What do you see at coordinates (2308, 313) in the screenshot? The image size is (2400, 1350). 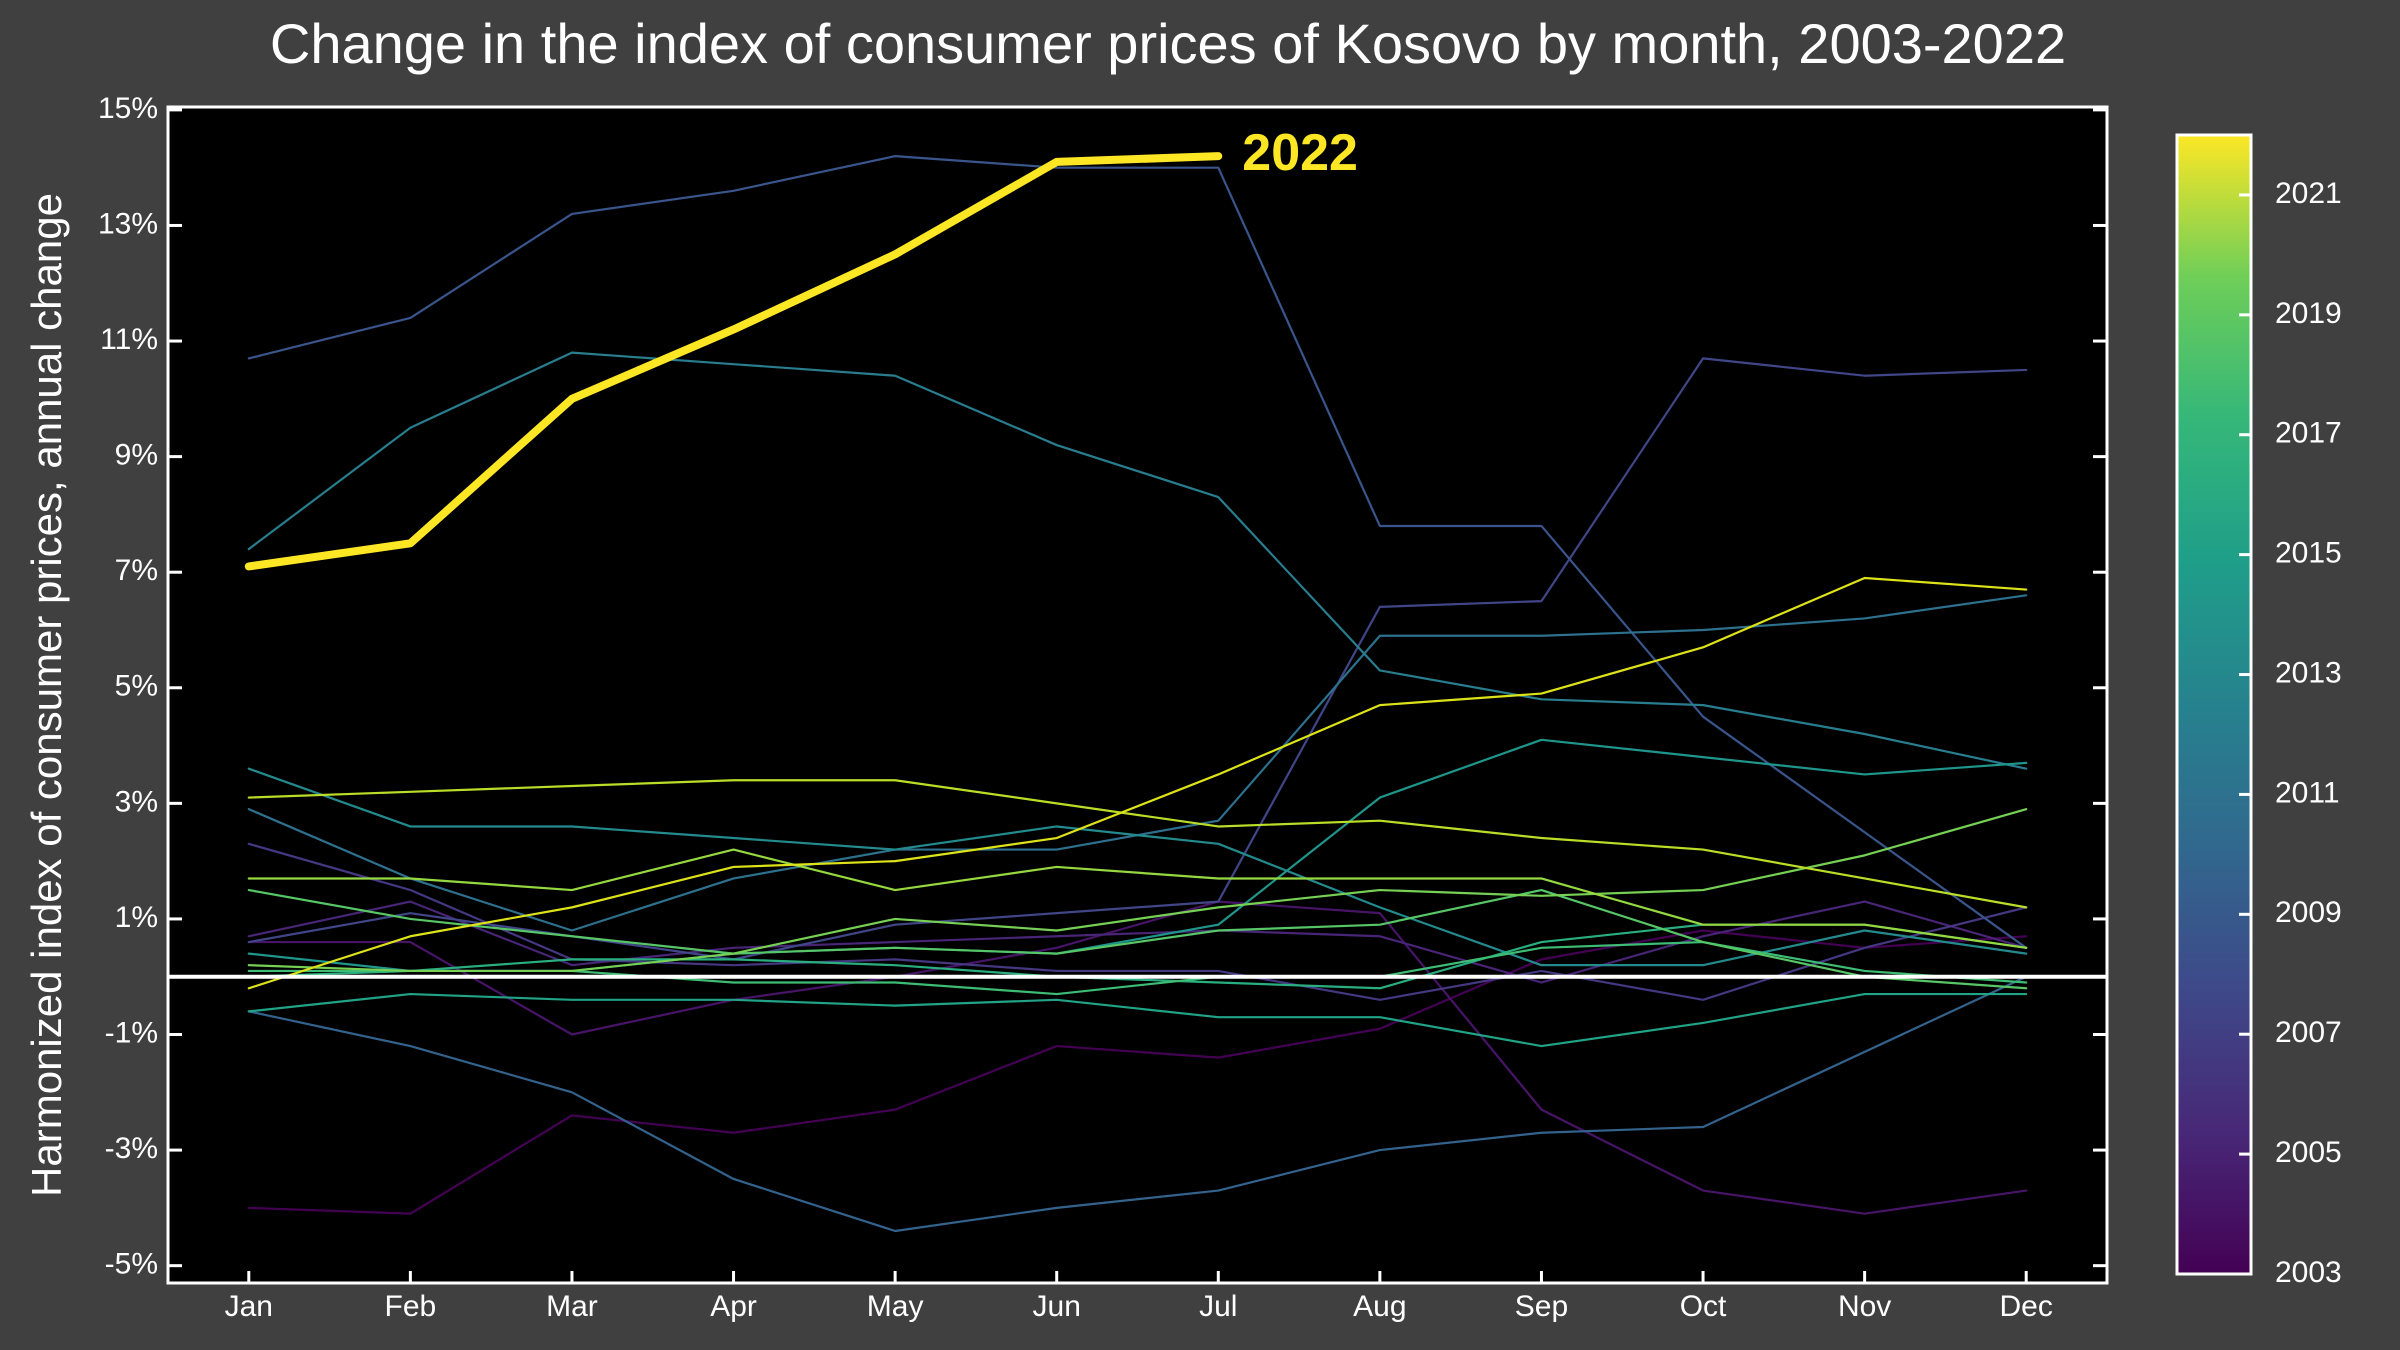 I see `colorbar-tick-label: 2019` at bounding box center [2308, 313].